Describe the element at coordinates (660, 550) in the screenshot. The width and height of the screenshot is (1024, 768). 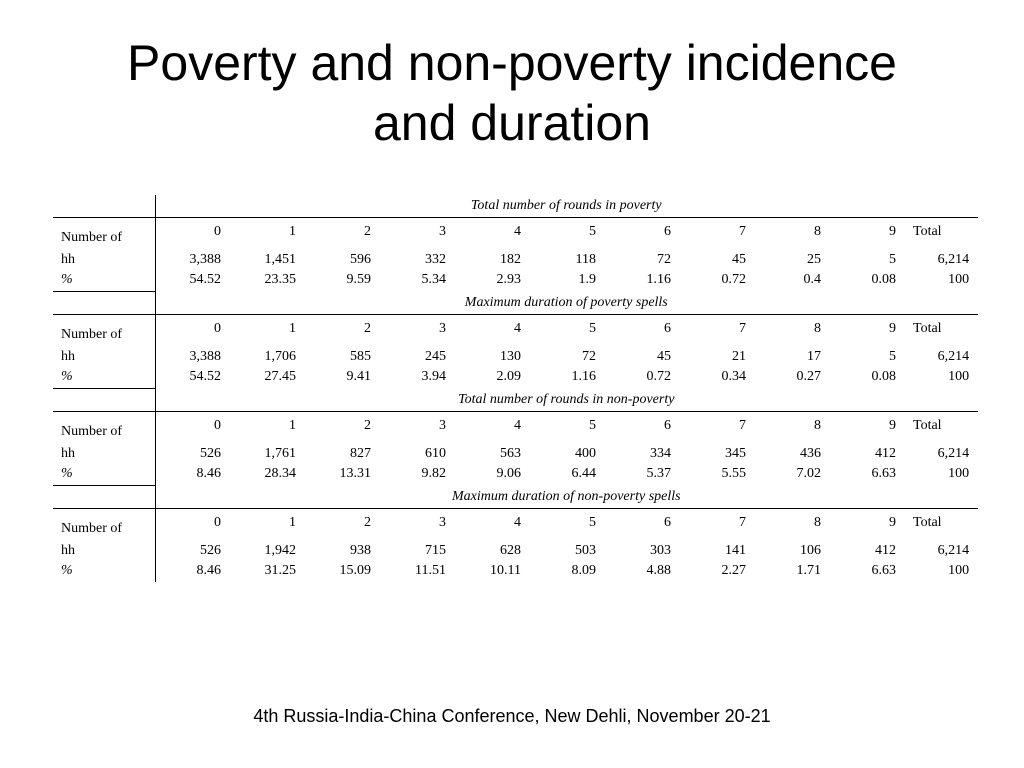
I see `count-cell: 303` at that location.